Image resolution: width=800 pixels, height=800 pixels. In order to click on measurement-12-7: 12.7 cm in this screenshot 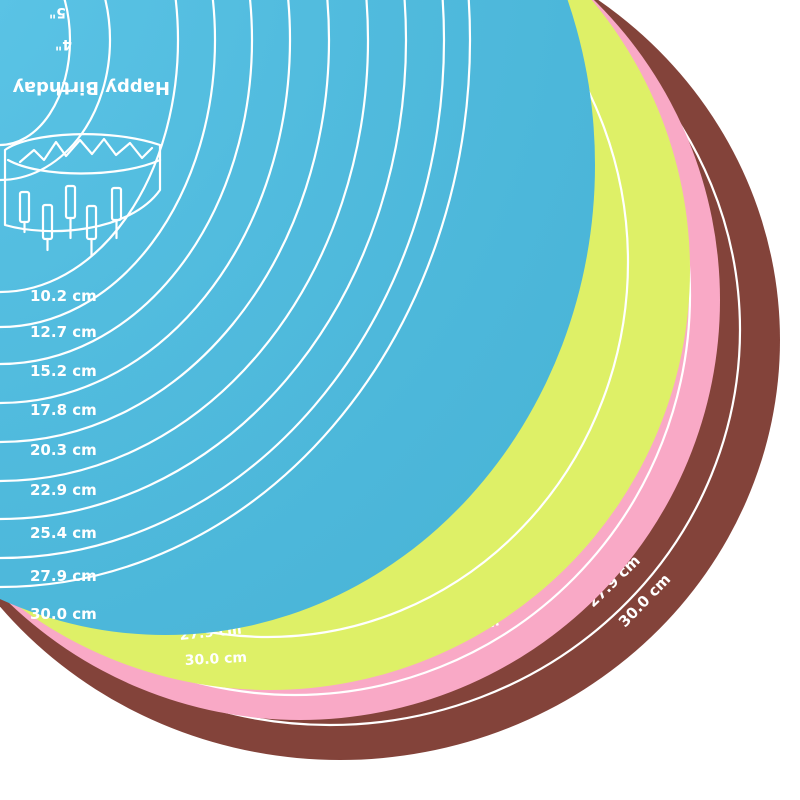, I will do `click(63, 332)`.